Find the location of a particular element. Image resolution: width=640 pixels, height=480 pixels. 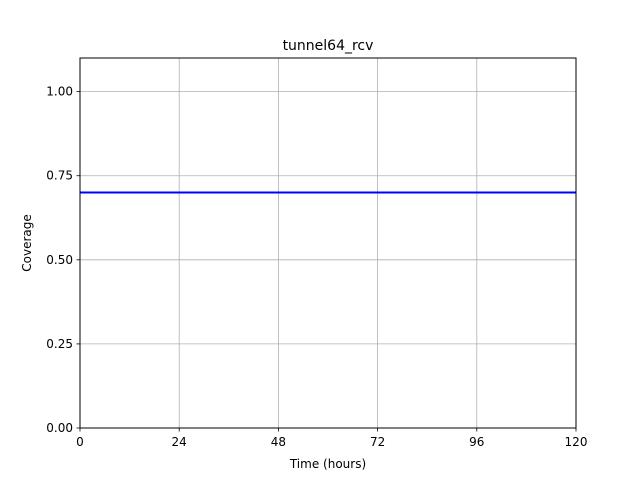

x-axis-ticks: 0 24 48 72 96 120 is located at coordinates (331, 438).